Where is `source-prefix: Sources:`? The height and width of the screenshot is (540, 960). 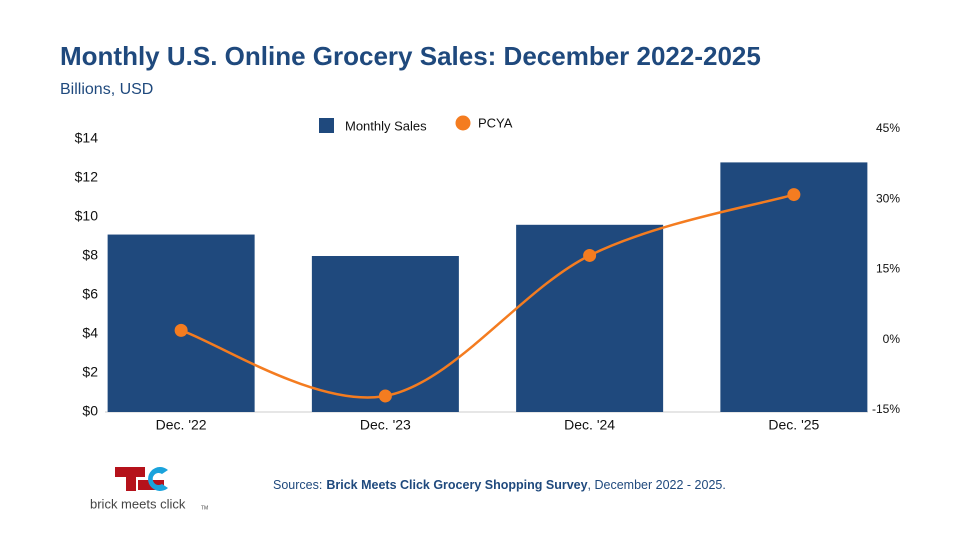
source-prefix: Sources: is located at coordinates (298, 485).